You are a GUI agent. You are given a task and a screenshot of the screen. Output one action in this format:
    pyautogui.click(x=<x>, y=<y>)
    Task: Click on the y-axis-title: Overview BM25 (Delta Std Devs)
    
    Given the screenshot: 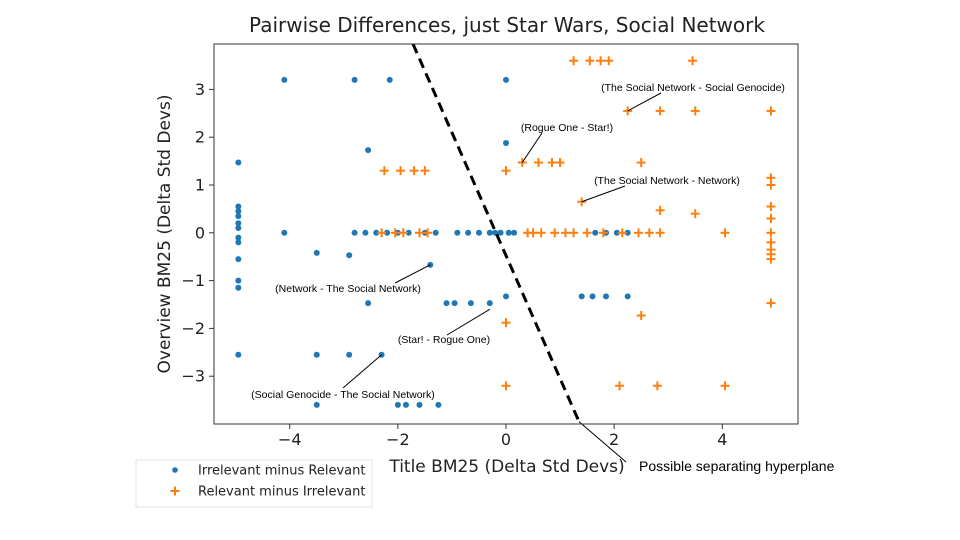 What is the action you would take?
    pyautogui.click(x=165, y=234)
    